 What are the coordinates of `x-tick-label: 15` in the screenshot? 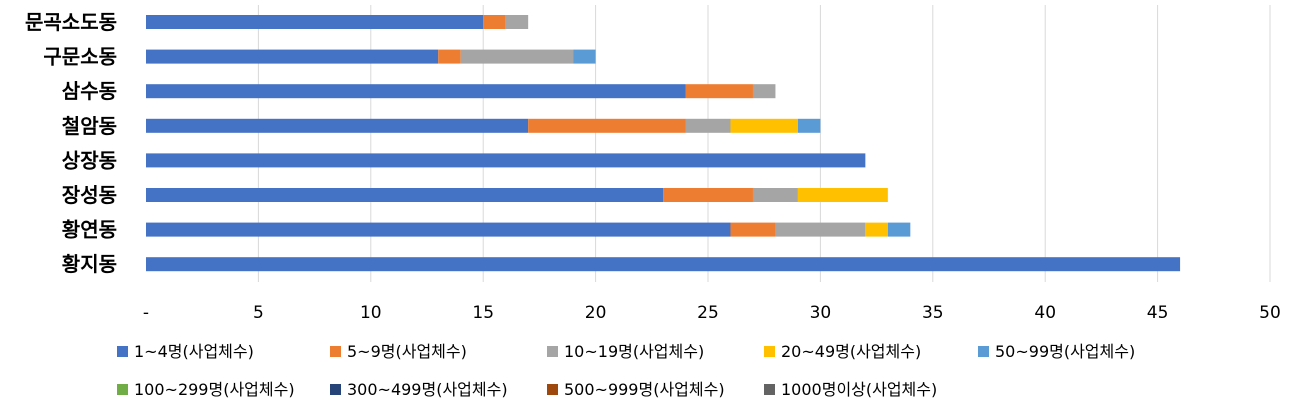 It's located at (483, 313).